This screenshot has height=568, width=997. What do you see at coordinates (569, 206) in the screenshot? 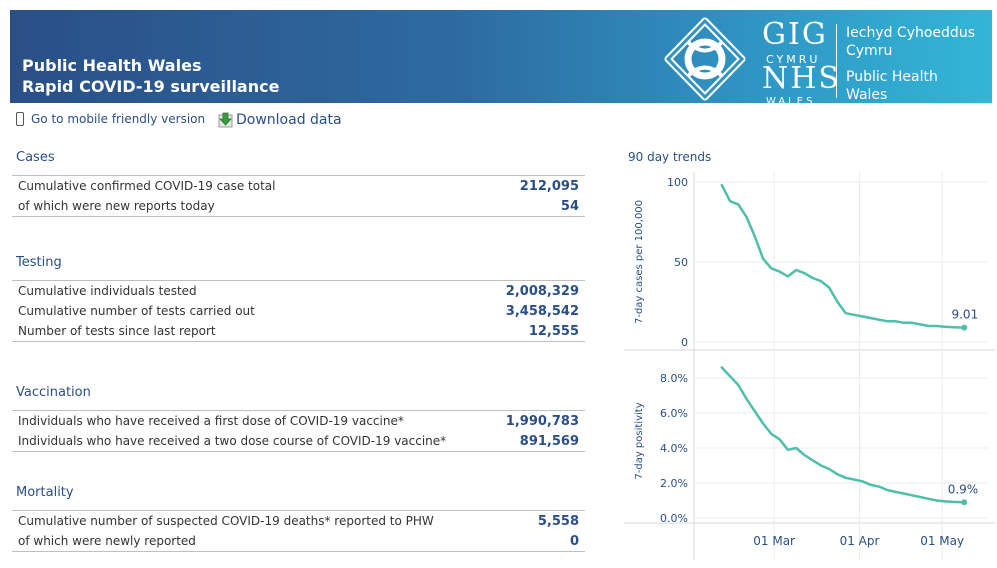
I see `row-value: 54` at bounding box center [569, 206].